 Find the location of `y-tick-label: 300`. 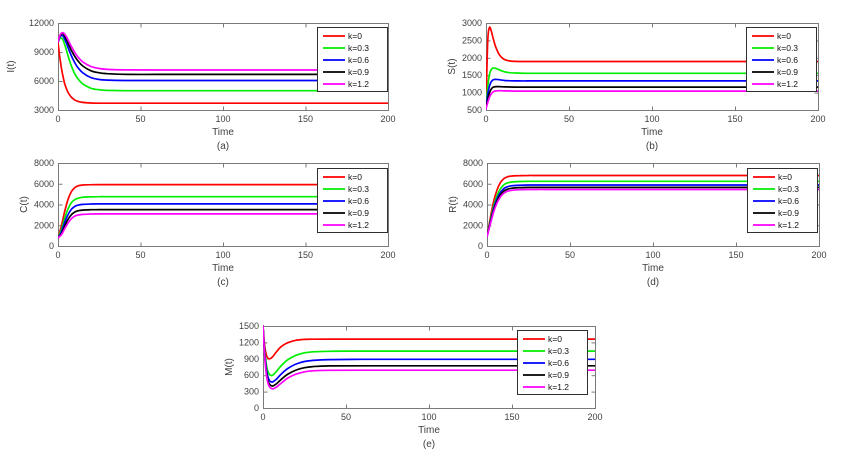

y-tick-label: 300 is located at coordinates (251, 392).